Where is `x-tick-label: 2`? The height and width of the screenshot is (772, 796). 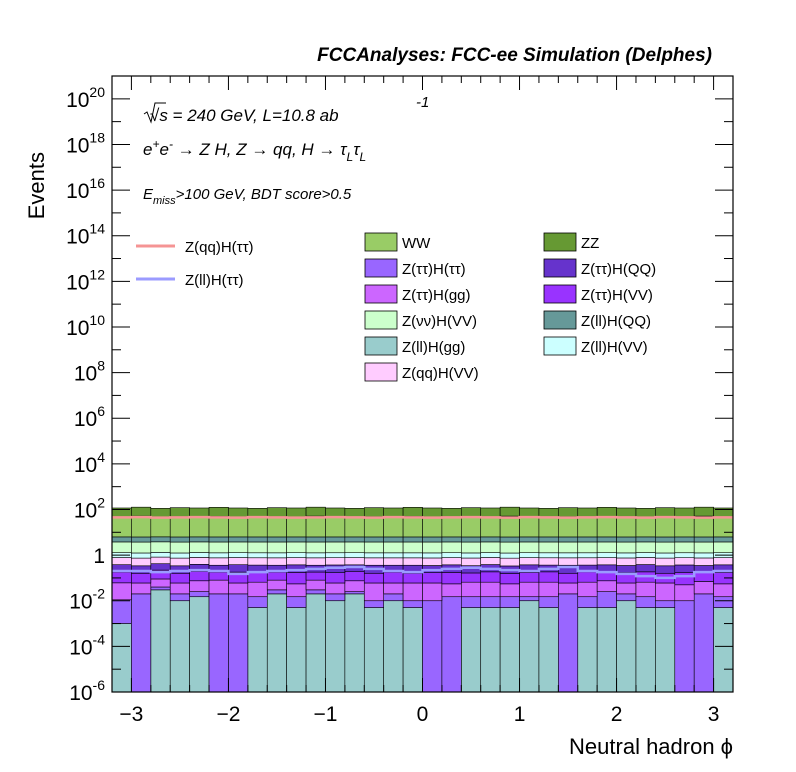 x-tick-label: 2 is located at coordinates (617, 714).